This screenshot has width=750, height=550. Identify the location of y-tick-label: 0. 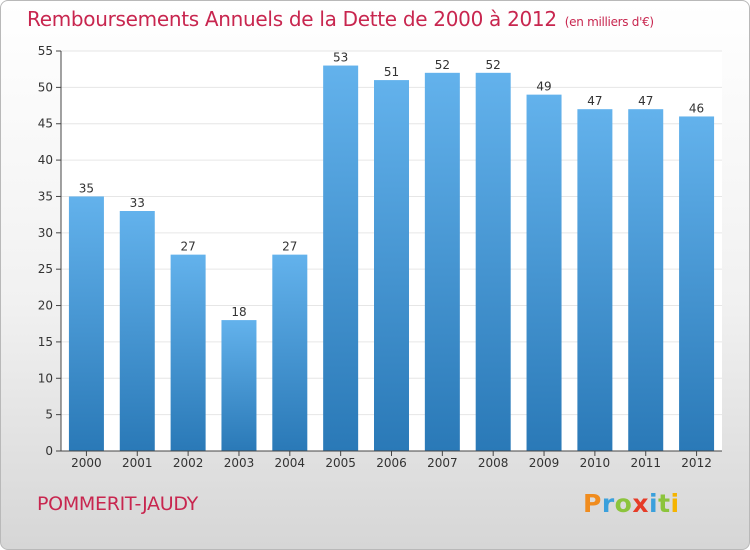
(49, 451).